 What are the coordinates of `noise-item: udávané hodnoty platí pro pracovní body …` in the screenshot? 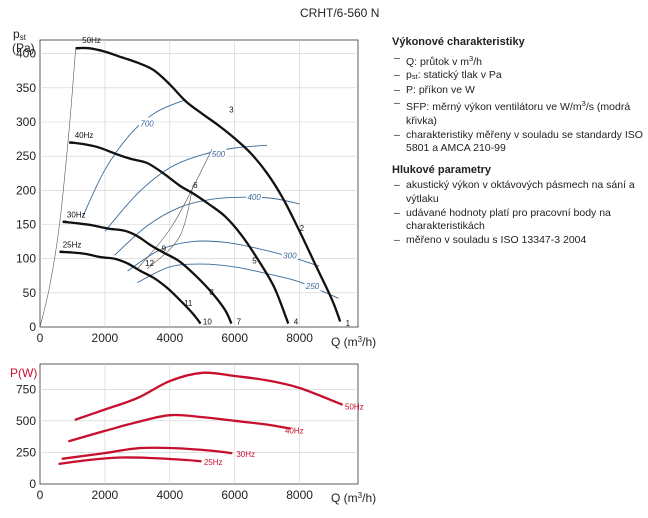 It's located at (518, 220).